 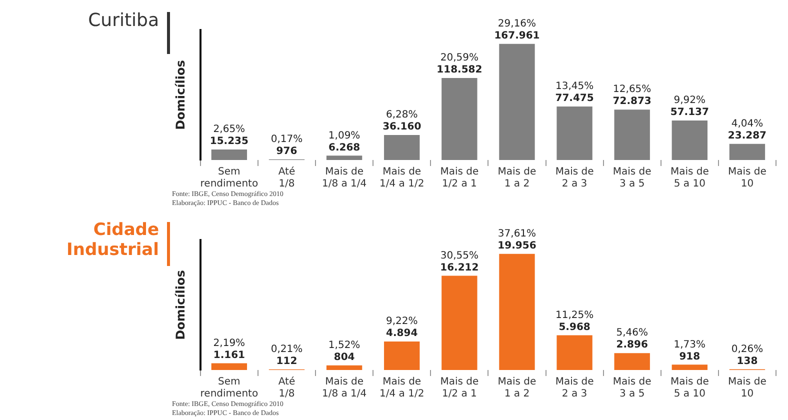 What do you see at coordinates (229, 136) in the screenshot?
I see `data-label: 2,65% 15.235` at bounding box center [229, 136].